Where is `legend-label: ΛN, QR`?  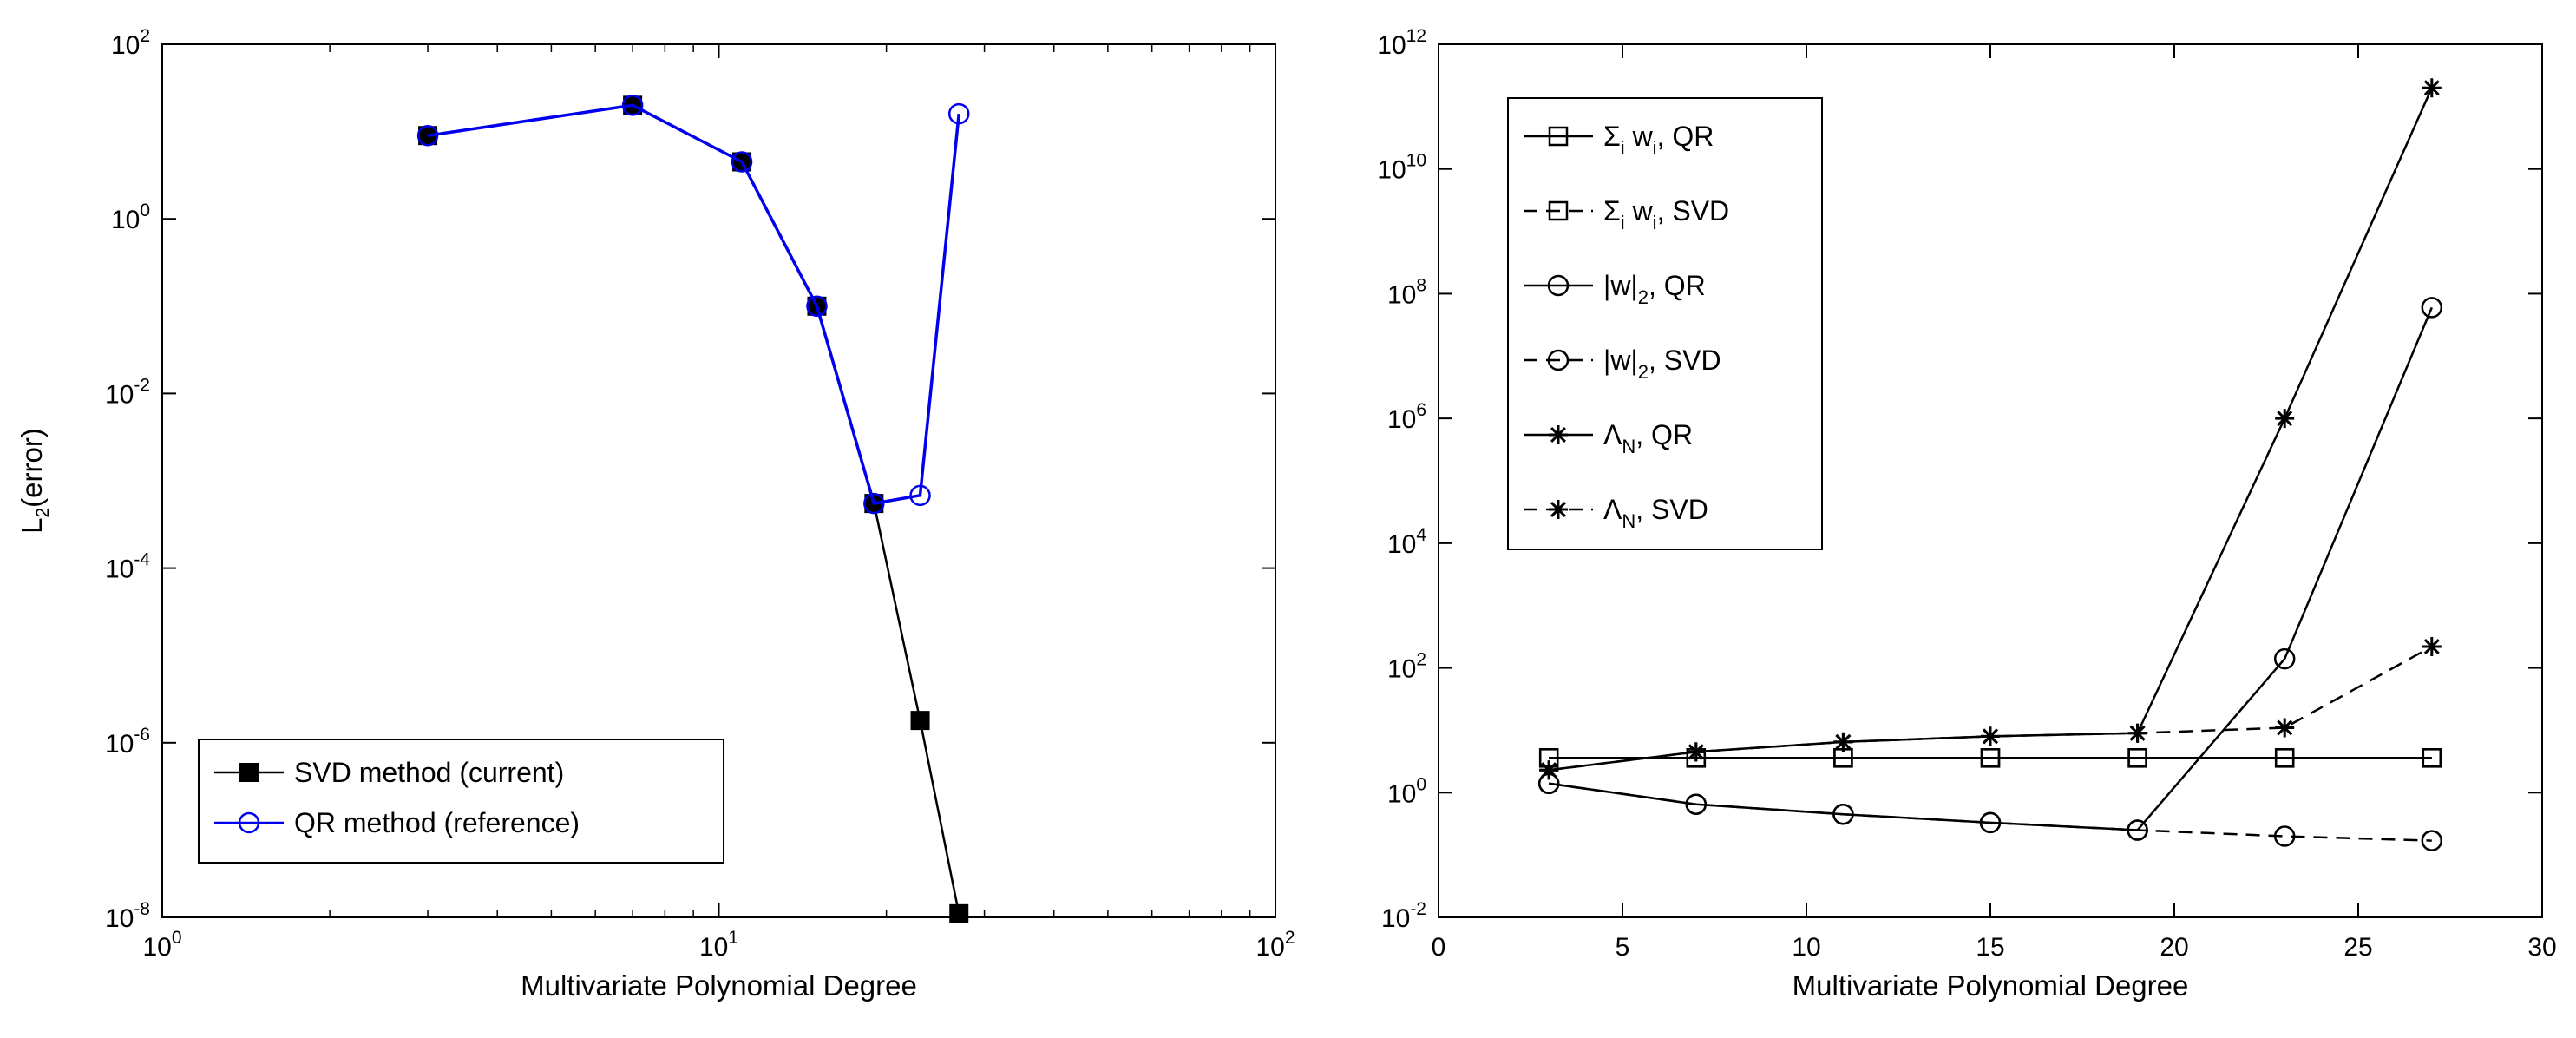
legend-label: ΛN, QR is located at coordinates (1648, 438).